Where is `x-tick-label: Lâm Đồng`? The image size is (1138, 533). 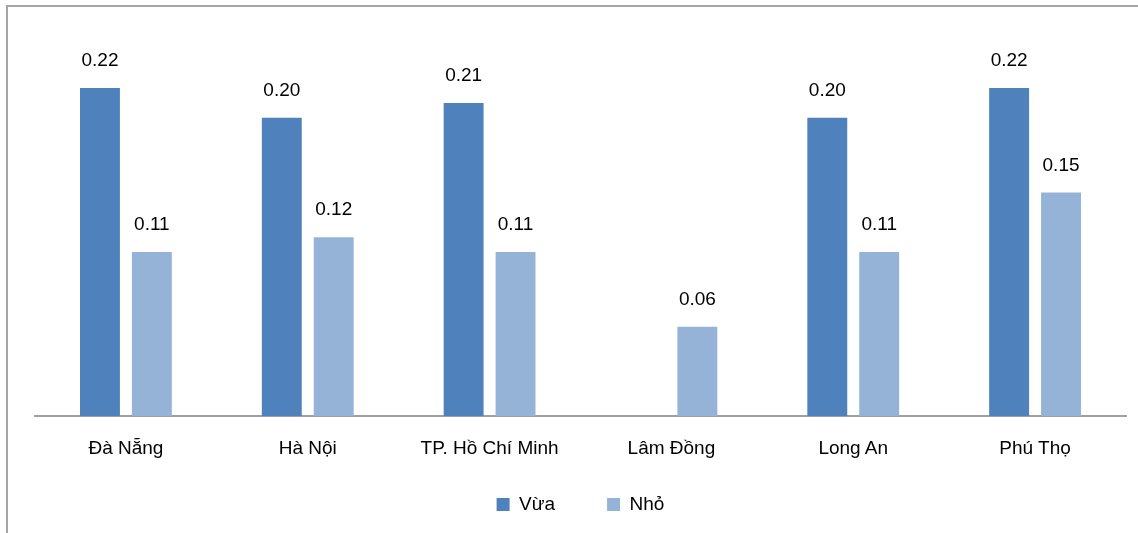 x-tick-label: Lâm Đồng is located at coordinates (671, 447).